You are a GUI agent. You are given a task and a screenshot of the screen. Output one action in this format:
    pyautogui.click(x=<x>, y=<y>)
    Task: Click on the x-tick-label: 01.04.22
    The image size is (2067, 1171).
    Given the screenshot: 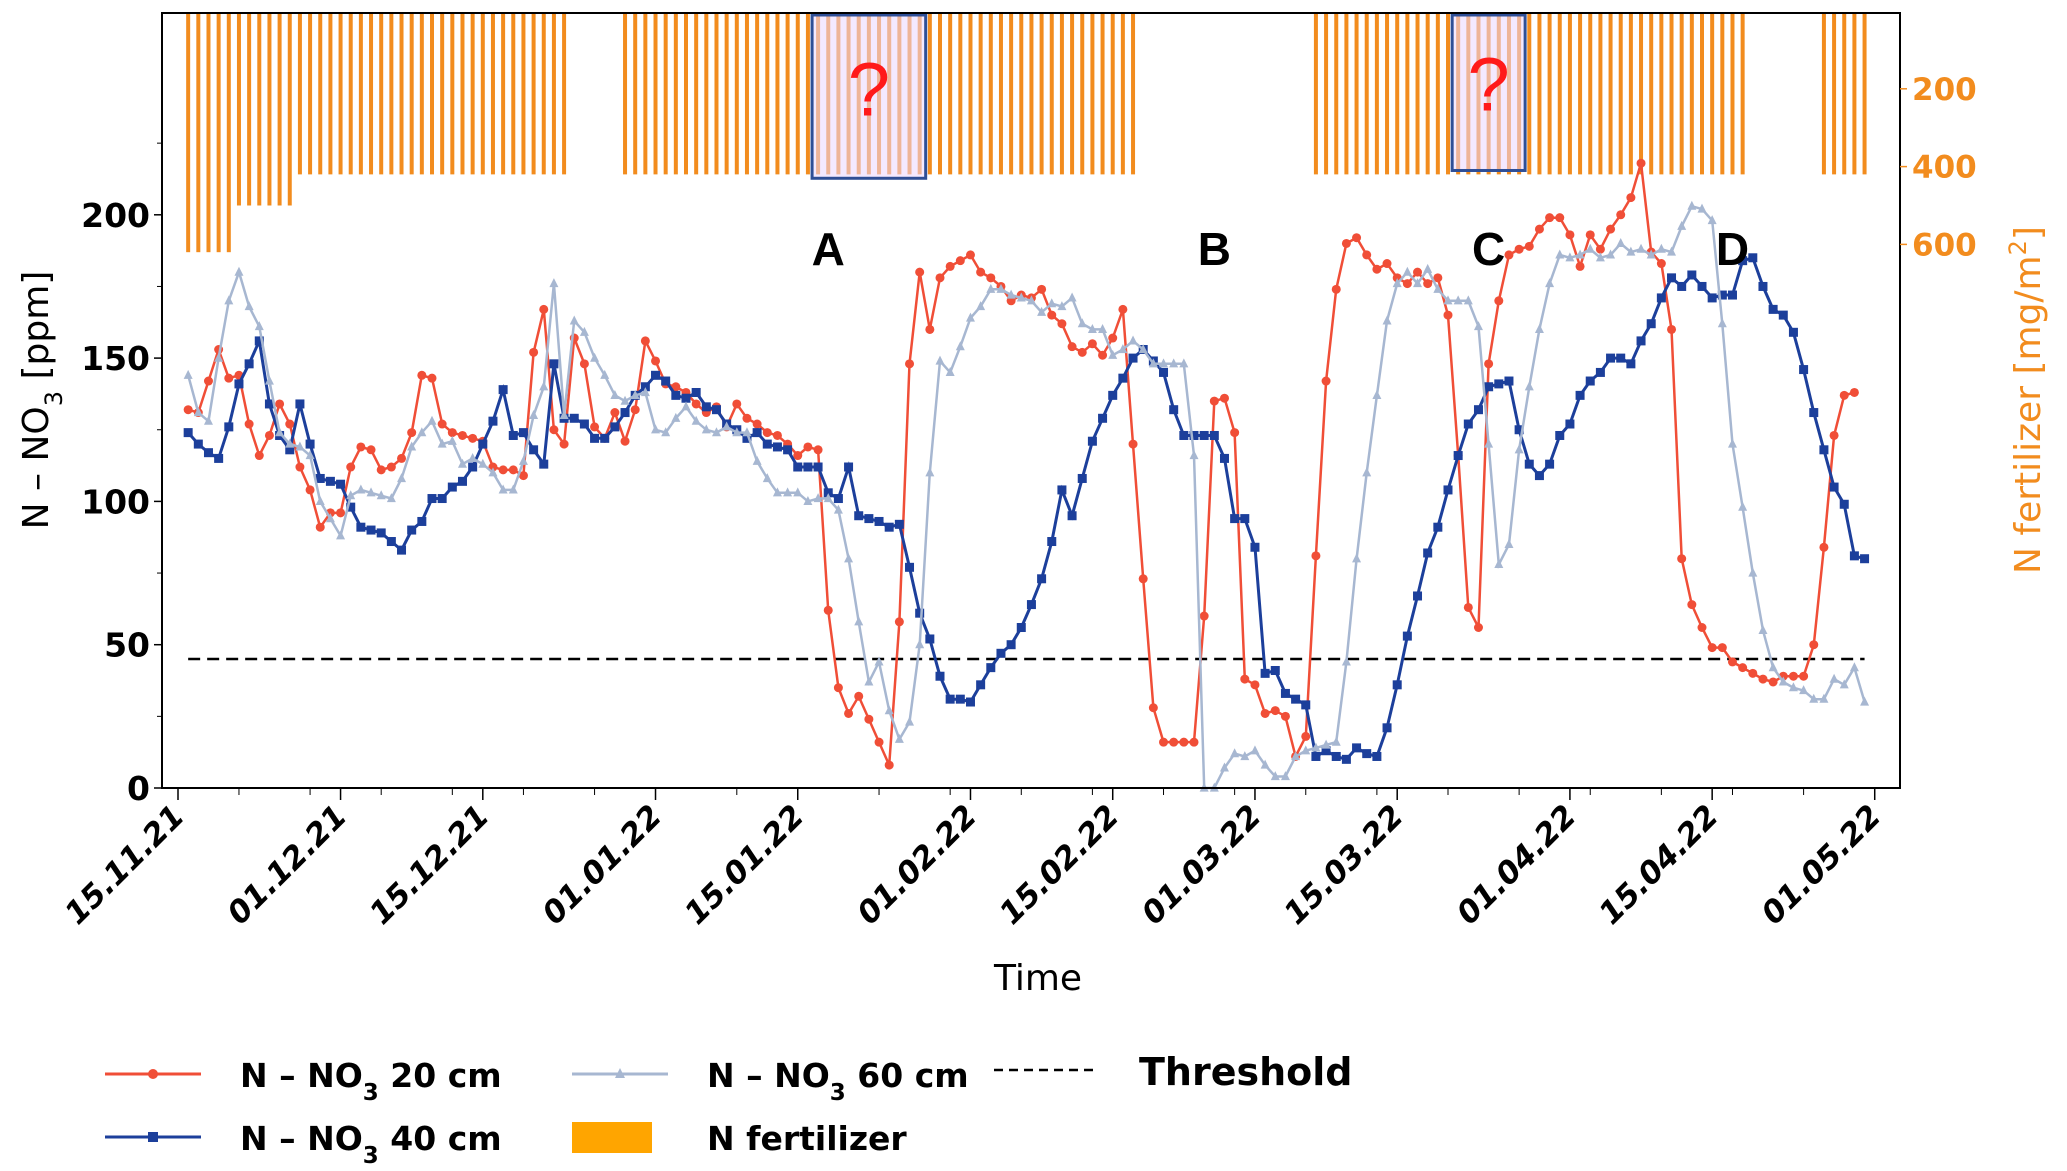 What is the action you would take?
    pyautogui.click(x=1517, y=865)
    